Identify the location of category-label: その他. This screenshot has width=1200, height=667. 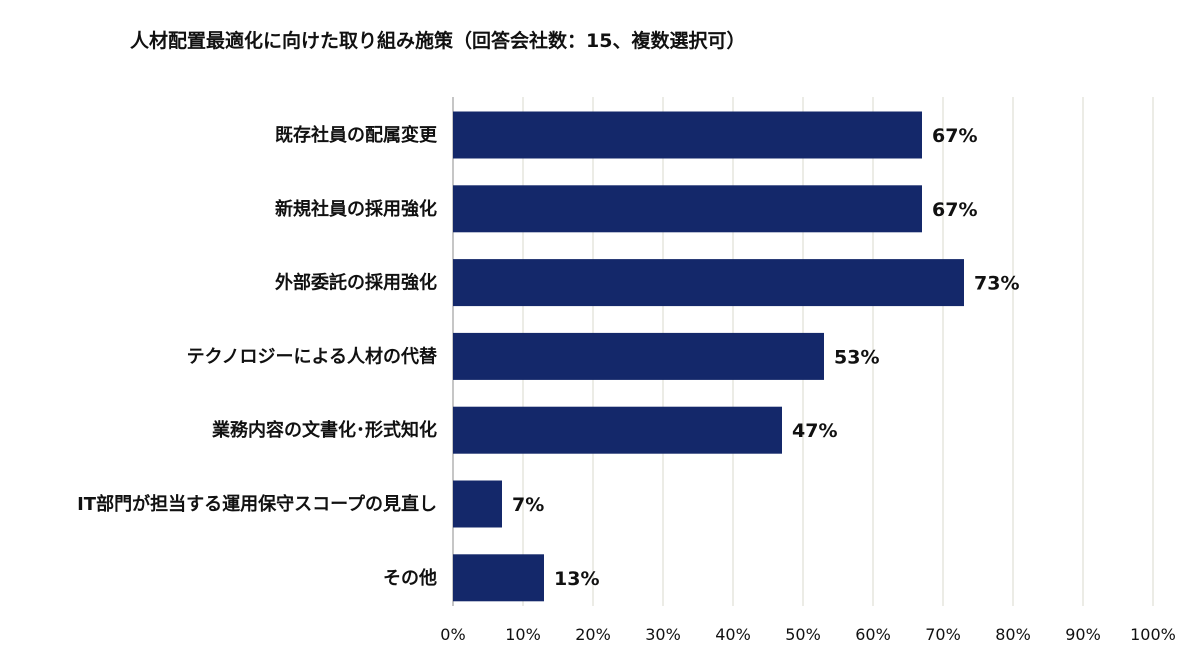
(410, 578).